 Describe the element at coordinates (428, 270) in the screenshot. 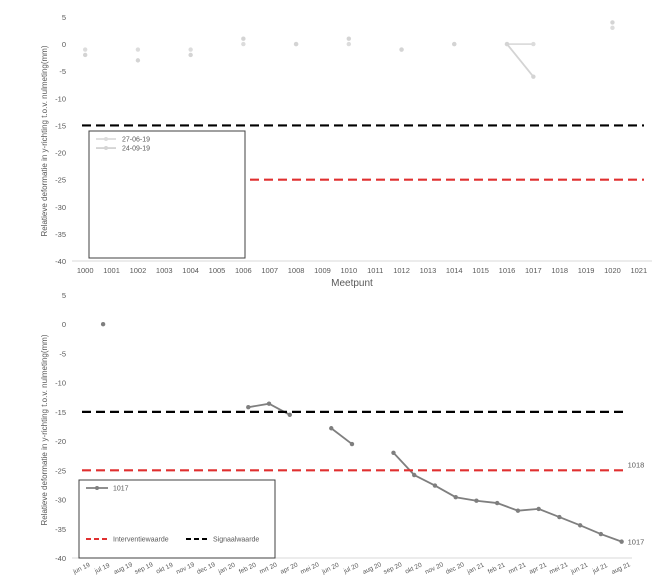

I see `x-tick-label: 1013` at that location.